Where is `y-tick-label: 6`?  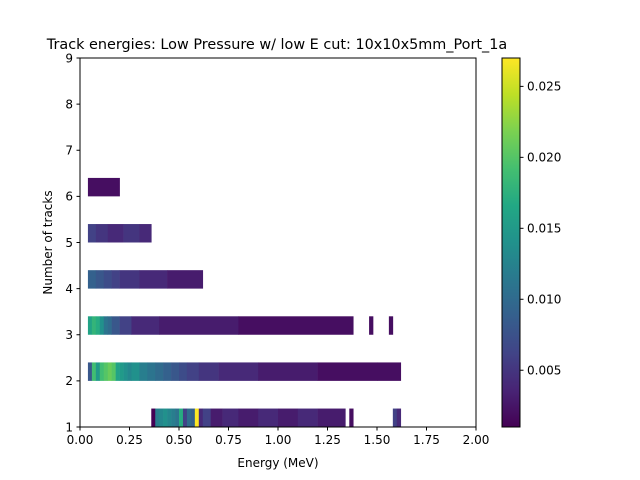
y-tick-label: 6 is located at coordinates (69, 197).